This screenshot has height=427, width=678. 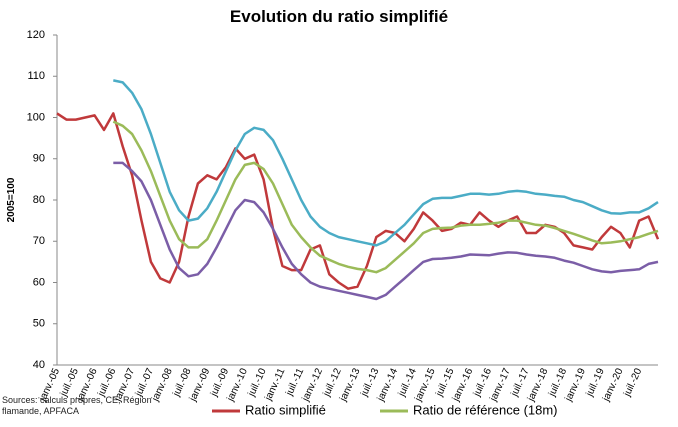 I want to click on y-tick-label: 70, so click(x=39, y=241).